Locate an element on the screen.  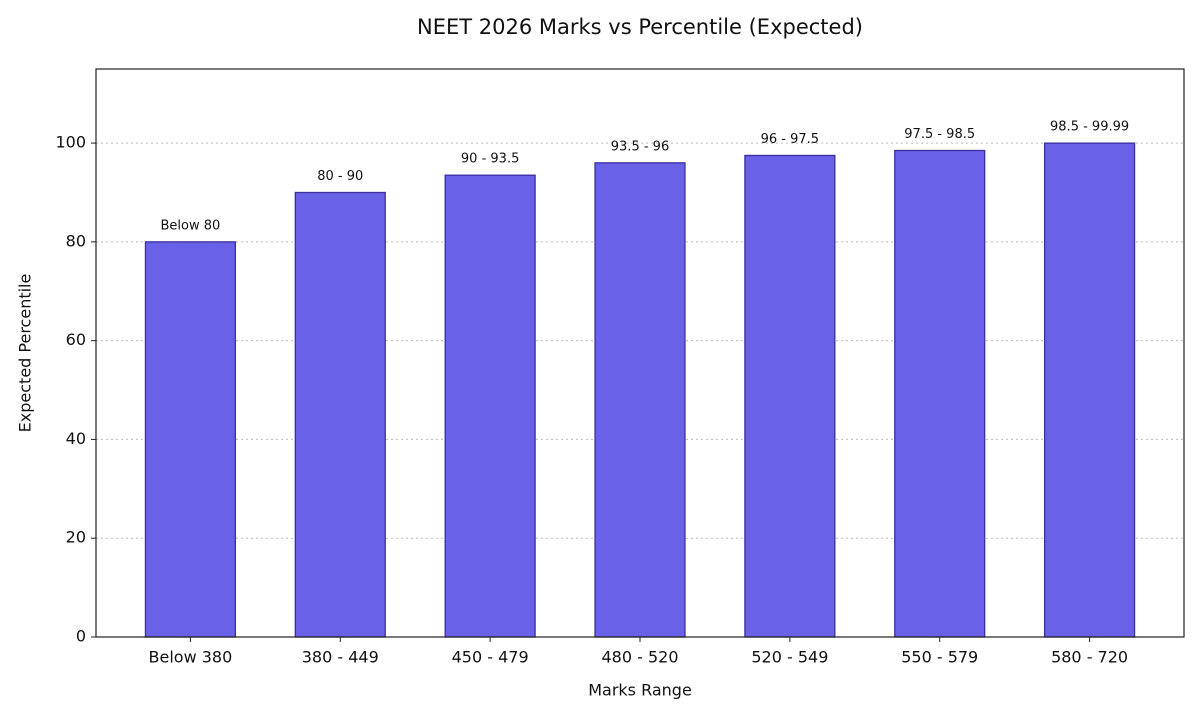
chart-title: NEET 2026 Marks vs Percentile (Expected) is located at coordinates (640, 27).